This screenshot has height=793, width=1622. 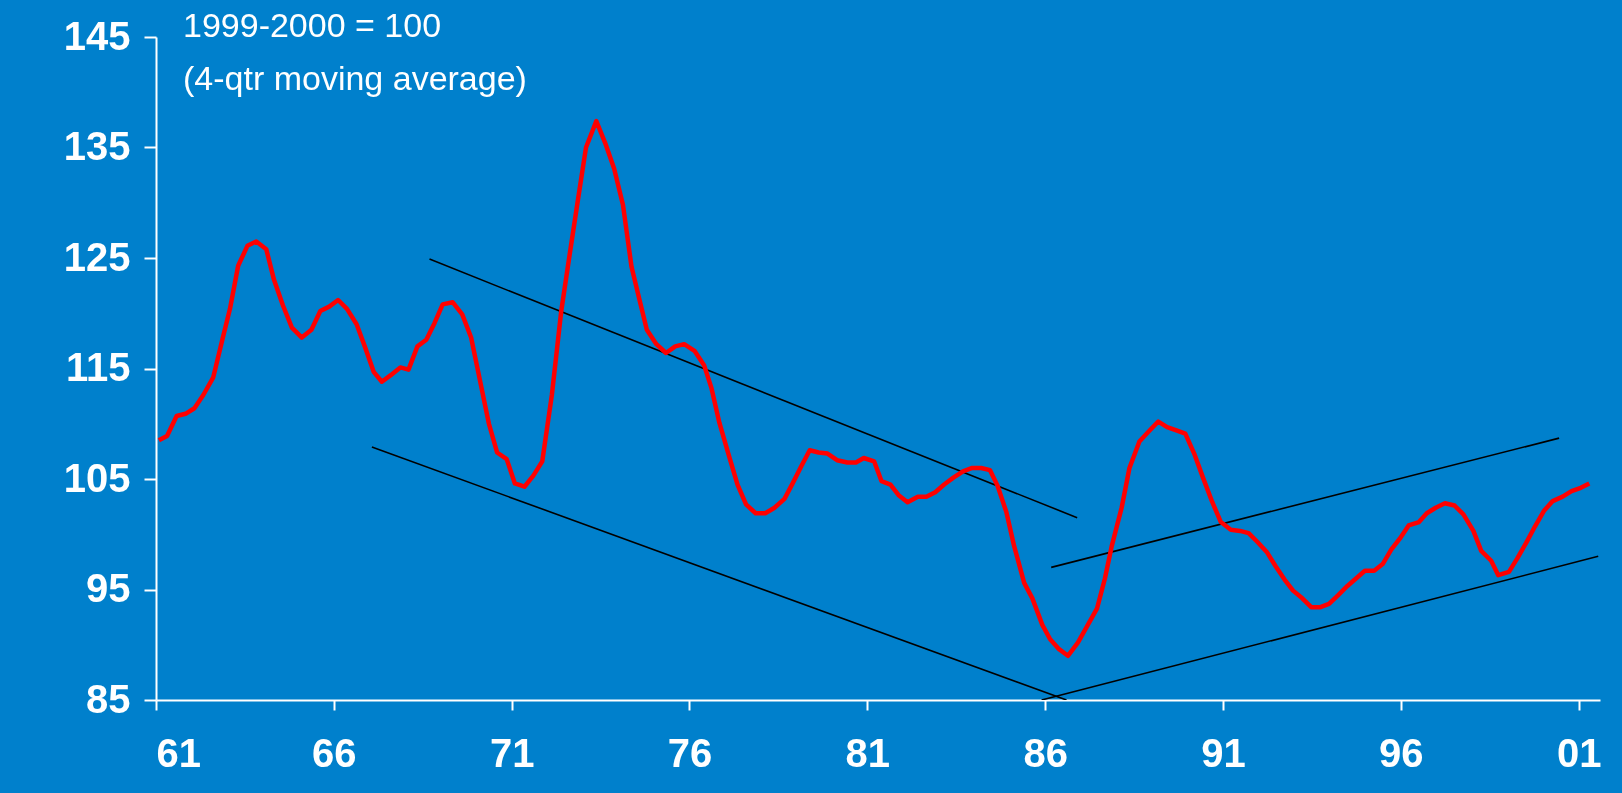 What do you see at coordinates (1579, 752) in the screenshot?
I see `x-tick-label: 01` at bounding box center [1579, 752].